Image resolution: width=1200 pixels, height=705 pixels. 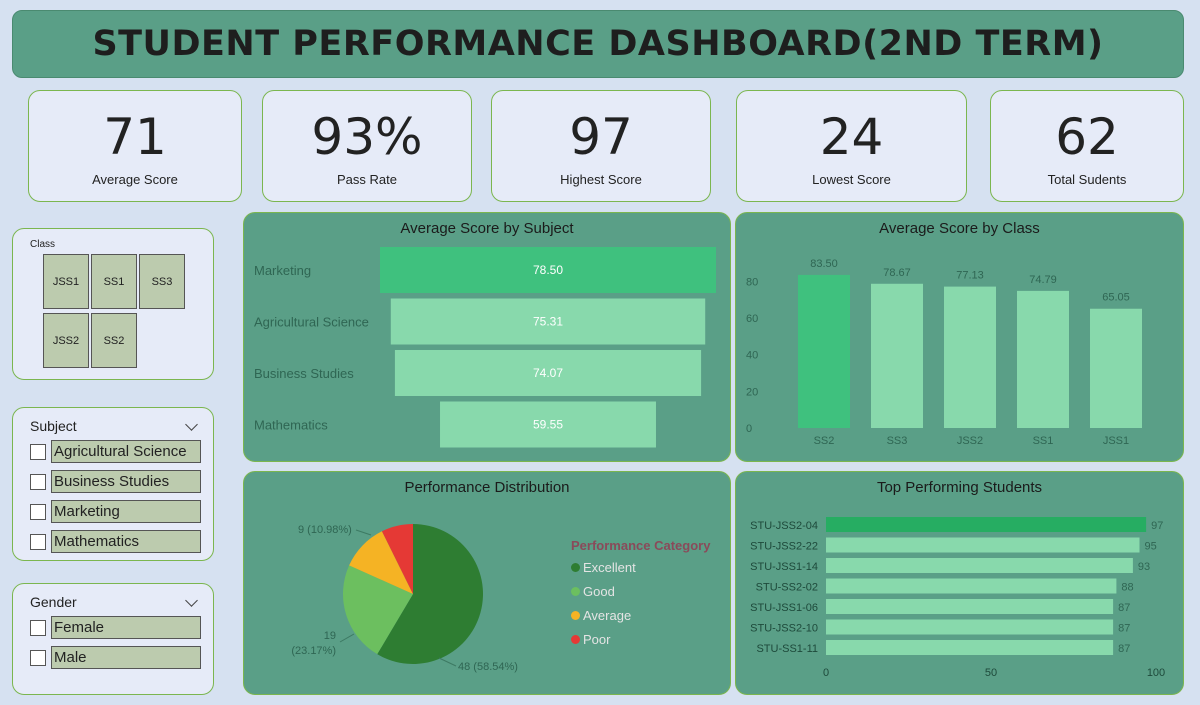 I want to click on kpi-total-students: 62 Total Sudents, so click(x=1087, y=146).